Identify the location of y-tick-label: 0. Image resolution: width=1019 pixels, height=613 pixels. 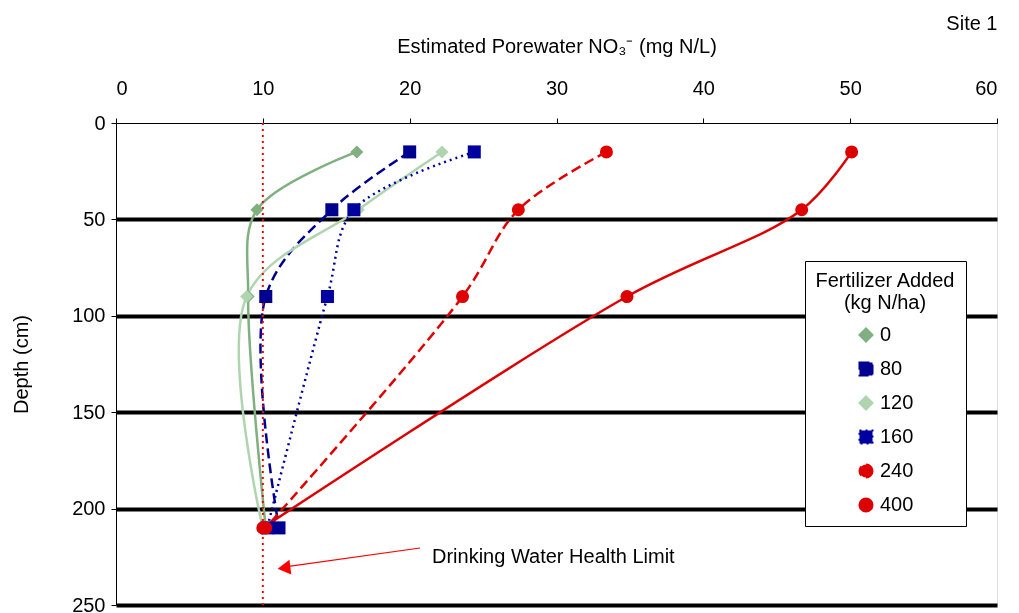
(100, 122).